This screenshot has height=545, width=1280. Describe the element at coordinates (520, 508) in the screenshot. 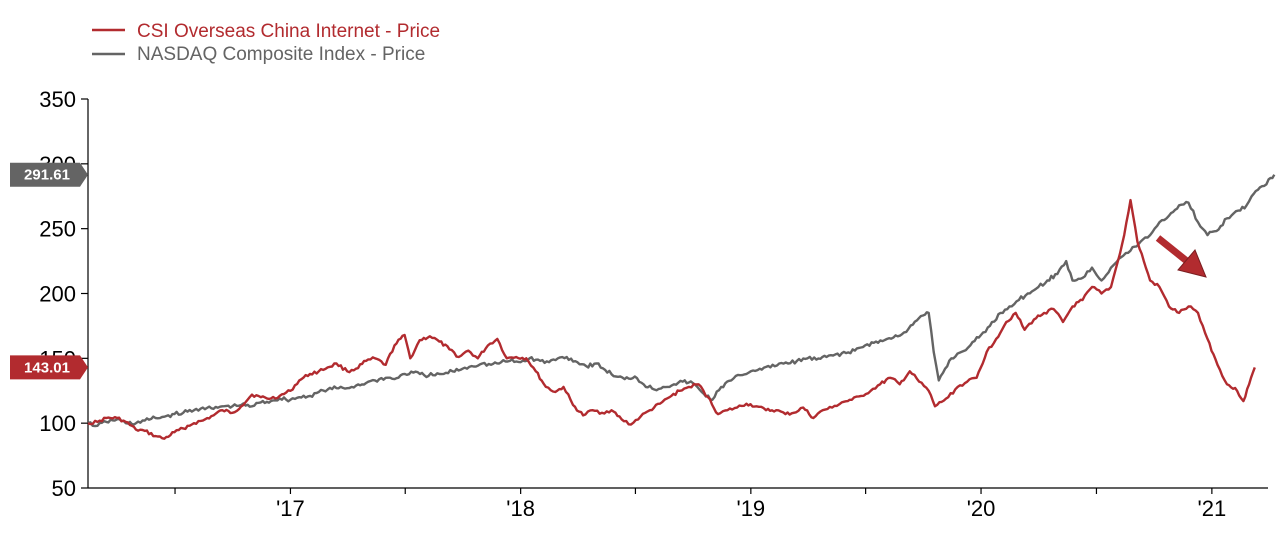

I see `x-tick-label: '18` at that location.